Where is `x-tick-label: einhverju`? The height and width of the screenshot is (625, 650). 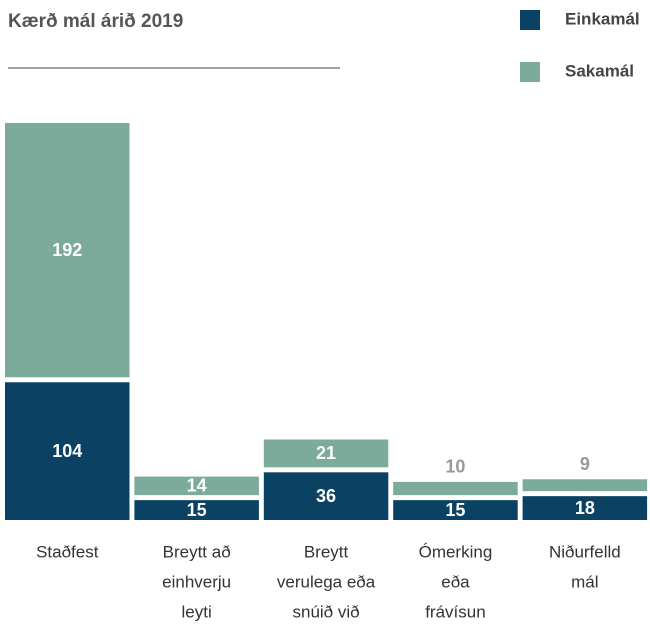 x-tick-label: einhverju is located at coordinates (196, 581).